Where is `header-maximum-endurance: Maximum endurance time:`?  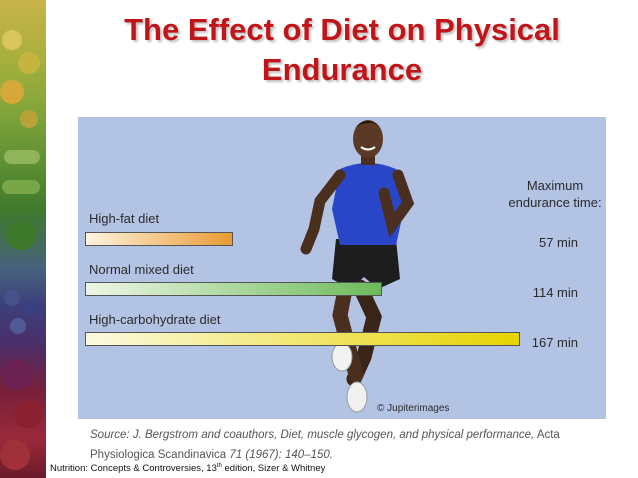 header-maximum-endurance: Maximum endurance time: is located at coordinates (555, 194).